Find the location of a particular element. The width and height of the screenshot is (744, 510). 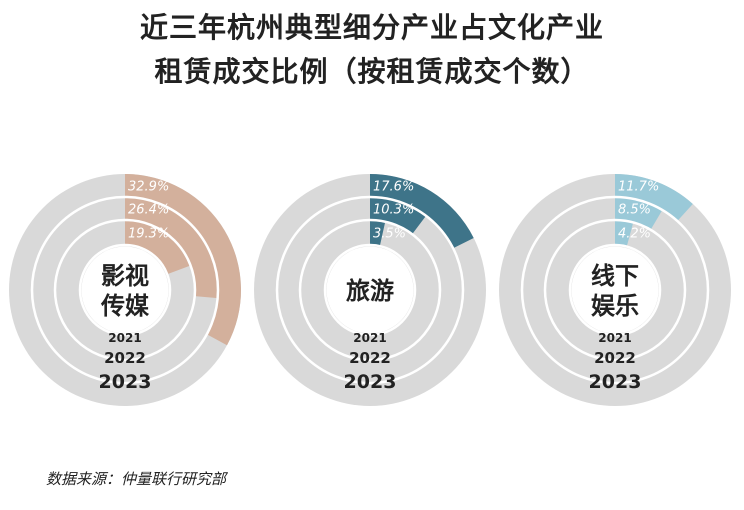

data-label-2023: 32.9% is located at coordinates (148, 187).